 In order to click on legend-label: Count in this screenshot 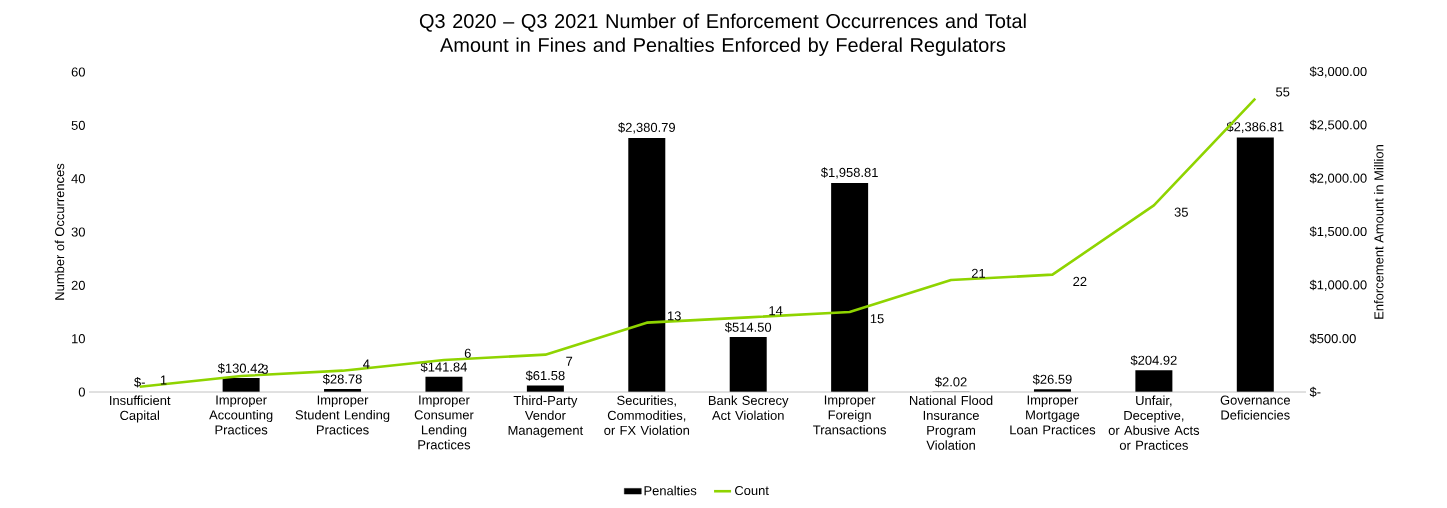, I will do `click(752, 490)`.